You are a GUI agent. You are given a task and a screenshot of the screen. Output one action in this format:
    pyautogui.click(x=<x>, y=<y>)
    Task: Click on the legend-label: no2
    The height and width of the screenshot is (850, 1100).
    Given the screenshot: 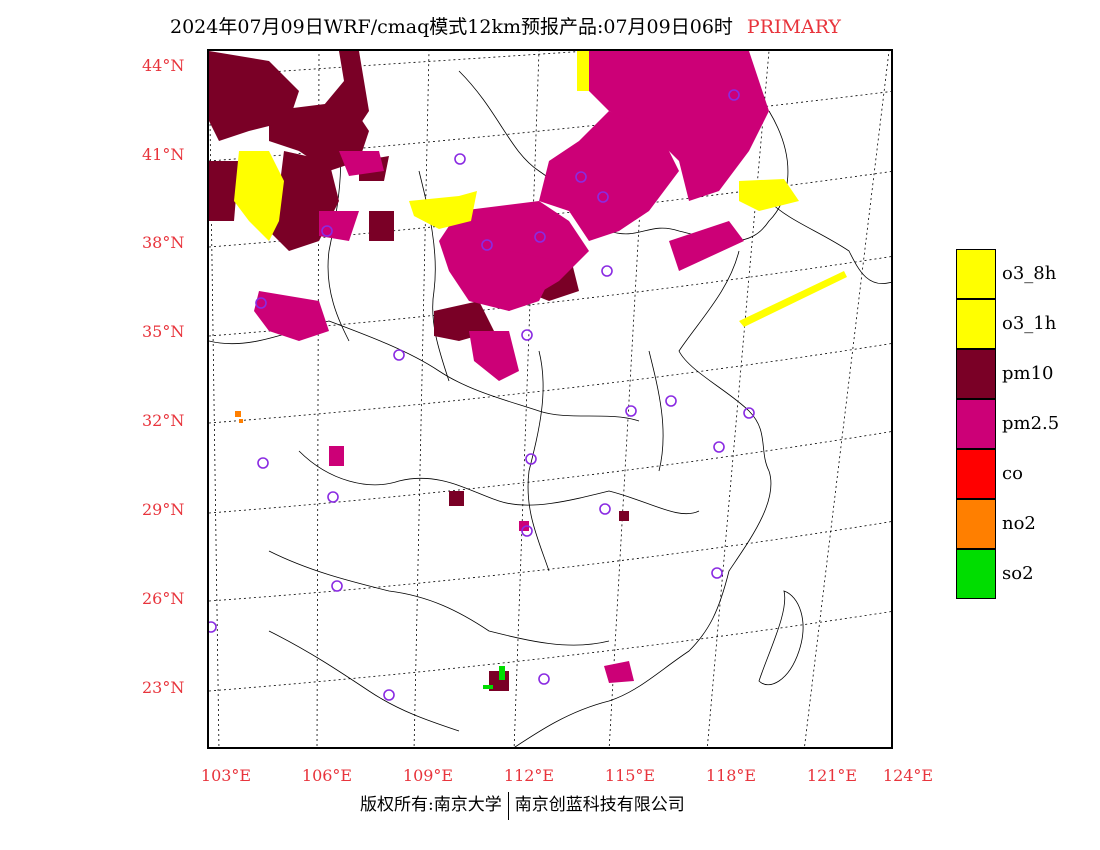 What is the action you would take?
    pyautogui.click(x=1019, y=523)
    